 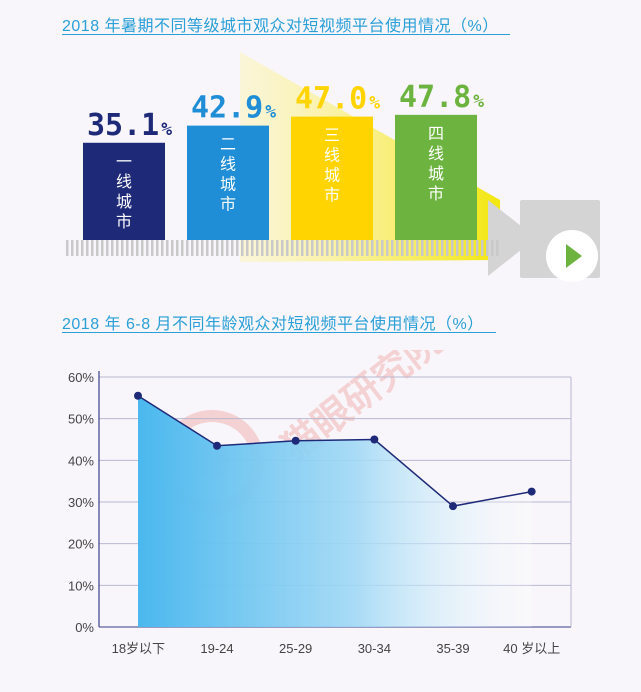 What do you see at coordinates (233, 108) in the screenshot?
I see `bar-value-label: 42.9%` at bounding box center [233, 108].